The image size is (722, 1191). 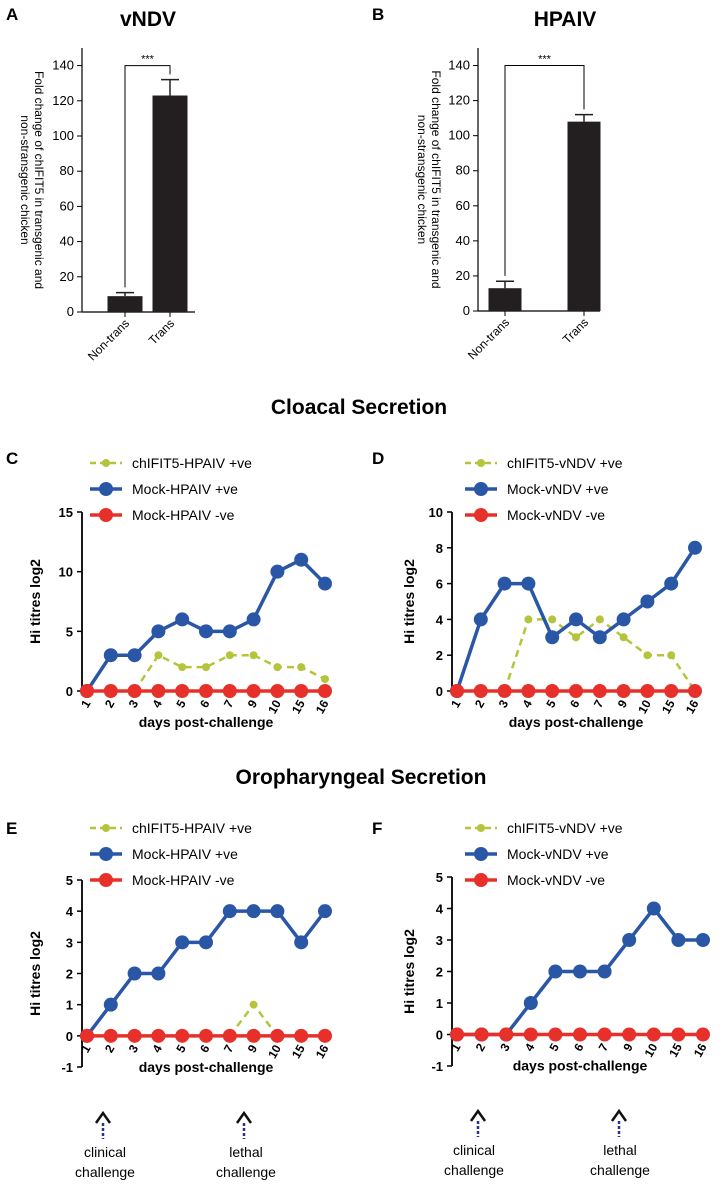 I want to click on y-tick-label: 140, so click(x=459, y=65).